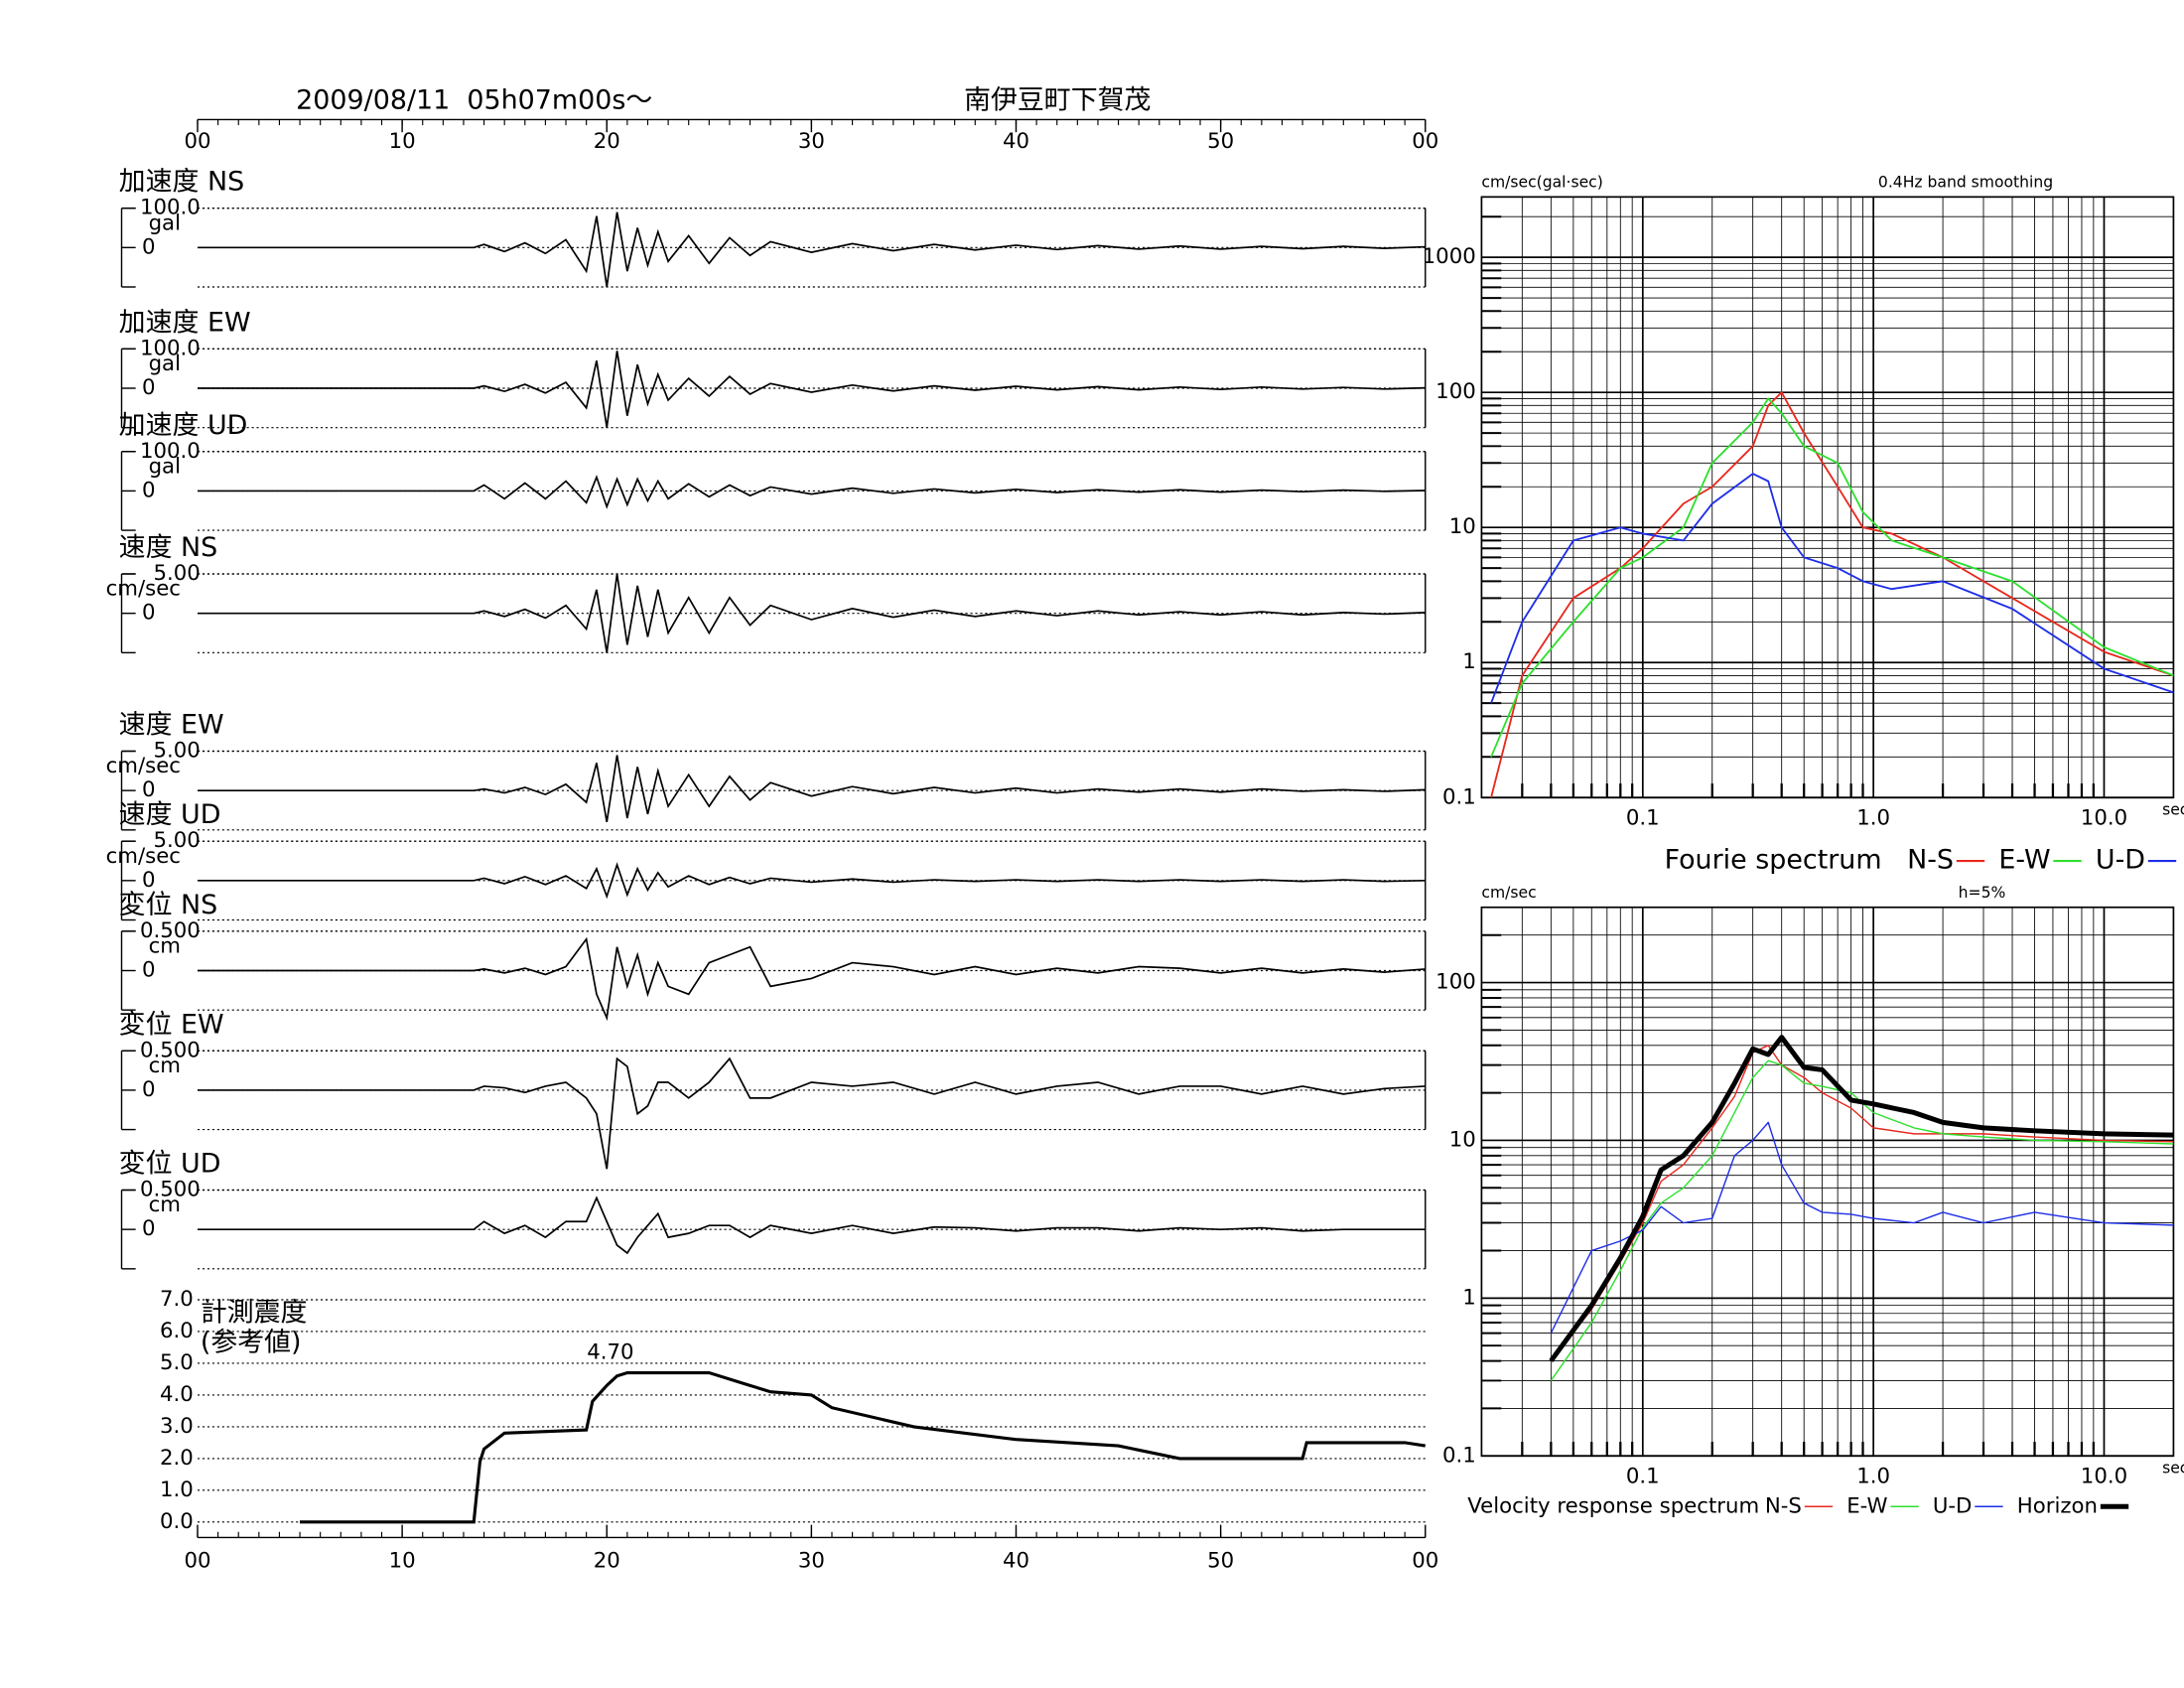 This screenshot has width=2184, height=1688. What do you see at coordinates (177, 1458) in the screenshot?
I see `y-tick-label: 2.0` at bounding box center [177, 1458].